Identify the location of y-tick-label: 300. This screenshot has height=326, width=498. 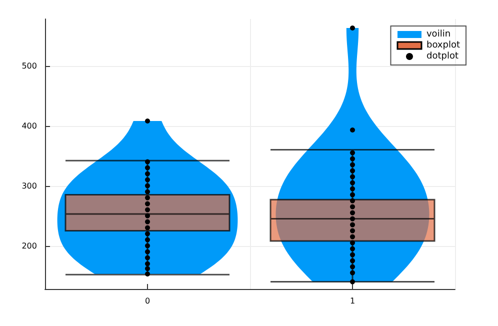
(29, 185).